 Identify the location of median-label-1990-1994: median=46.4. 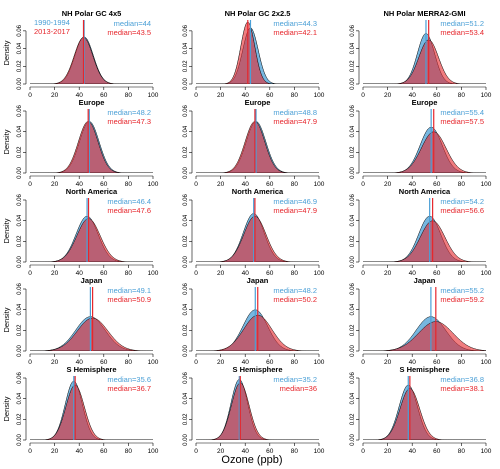
(129, 201).